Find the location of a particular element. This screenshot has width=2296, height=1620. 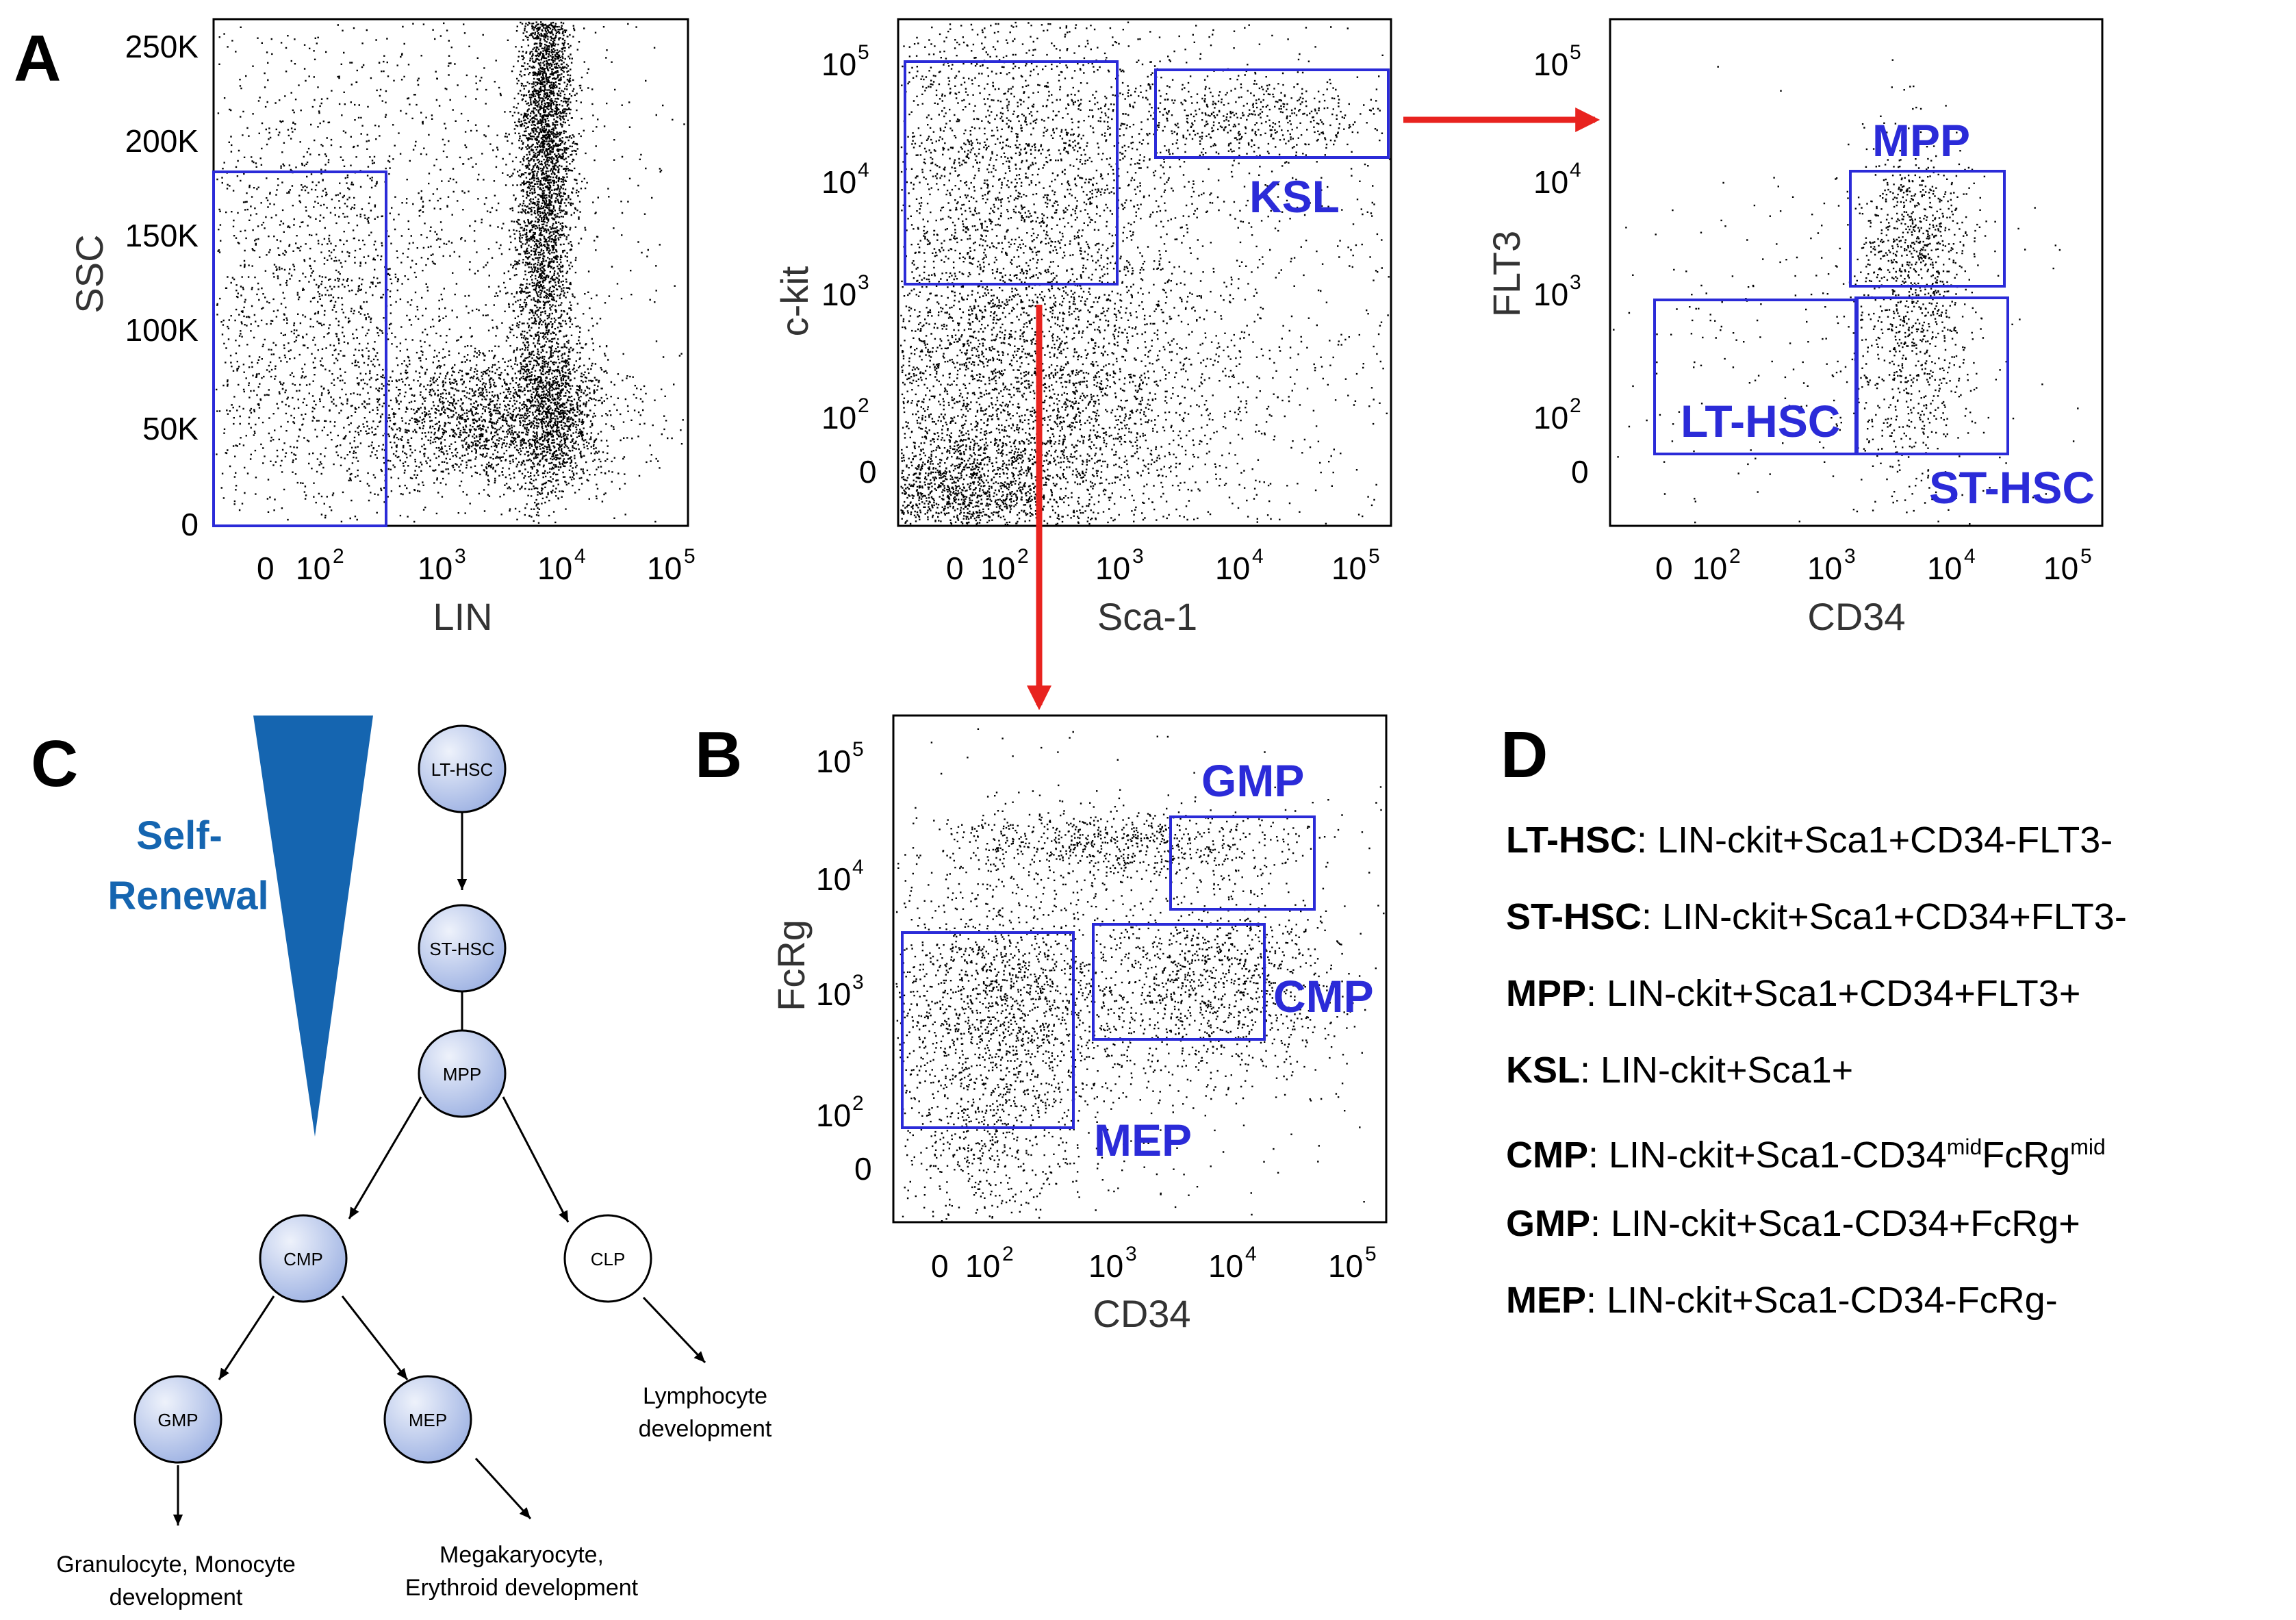

gate-label-cmp: CMP is located at coordinates (1323, 996).